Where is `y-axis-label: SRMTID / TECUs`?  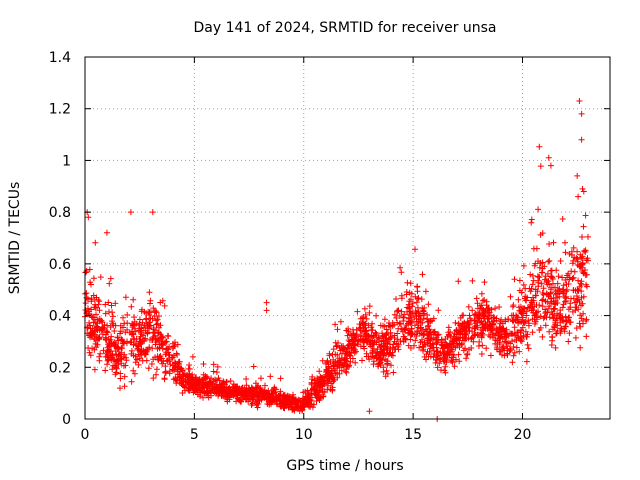 y-axis-label: SRMTID / TECUs is located at coordinates (15, 238).